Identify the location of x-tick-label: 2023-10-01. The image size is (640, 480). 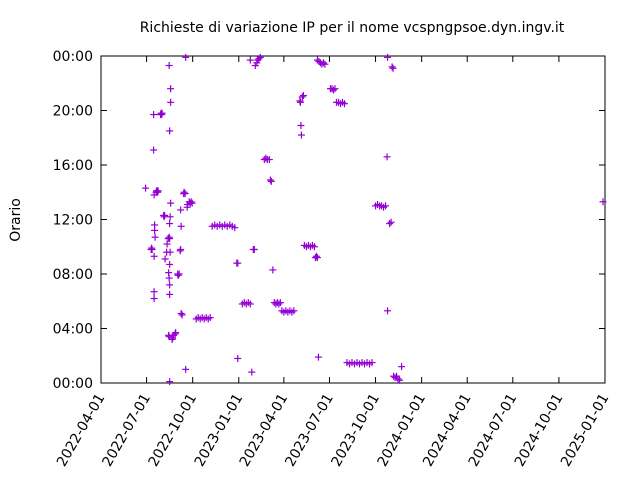
(355, 430).